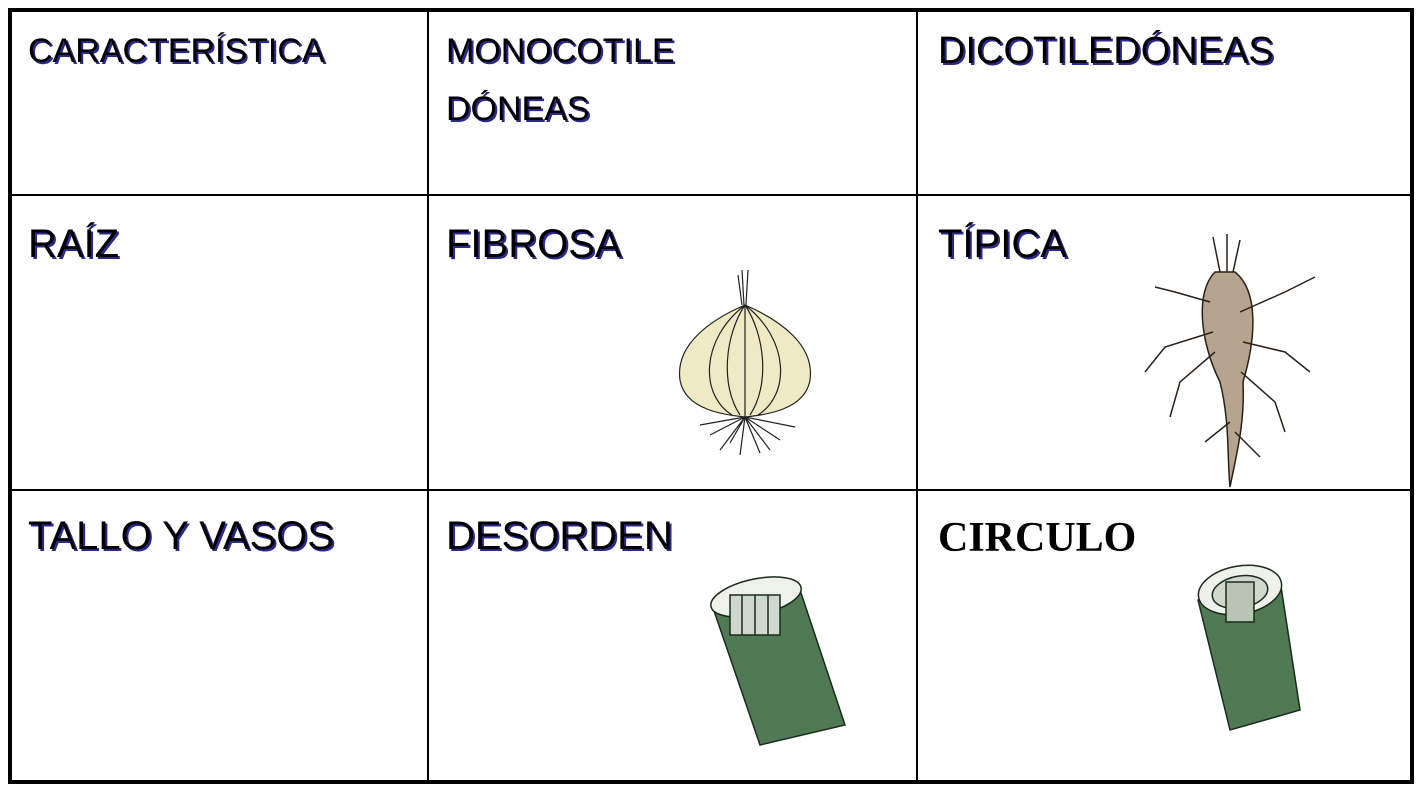 Image resolution: width=1422 pixels, height=792 pixels. What do you see at coordinates (518, 109) in the screenshot?
I see `header-cell: DÓNEAS` at bounding box center [518, 109].